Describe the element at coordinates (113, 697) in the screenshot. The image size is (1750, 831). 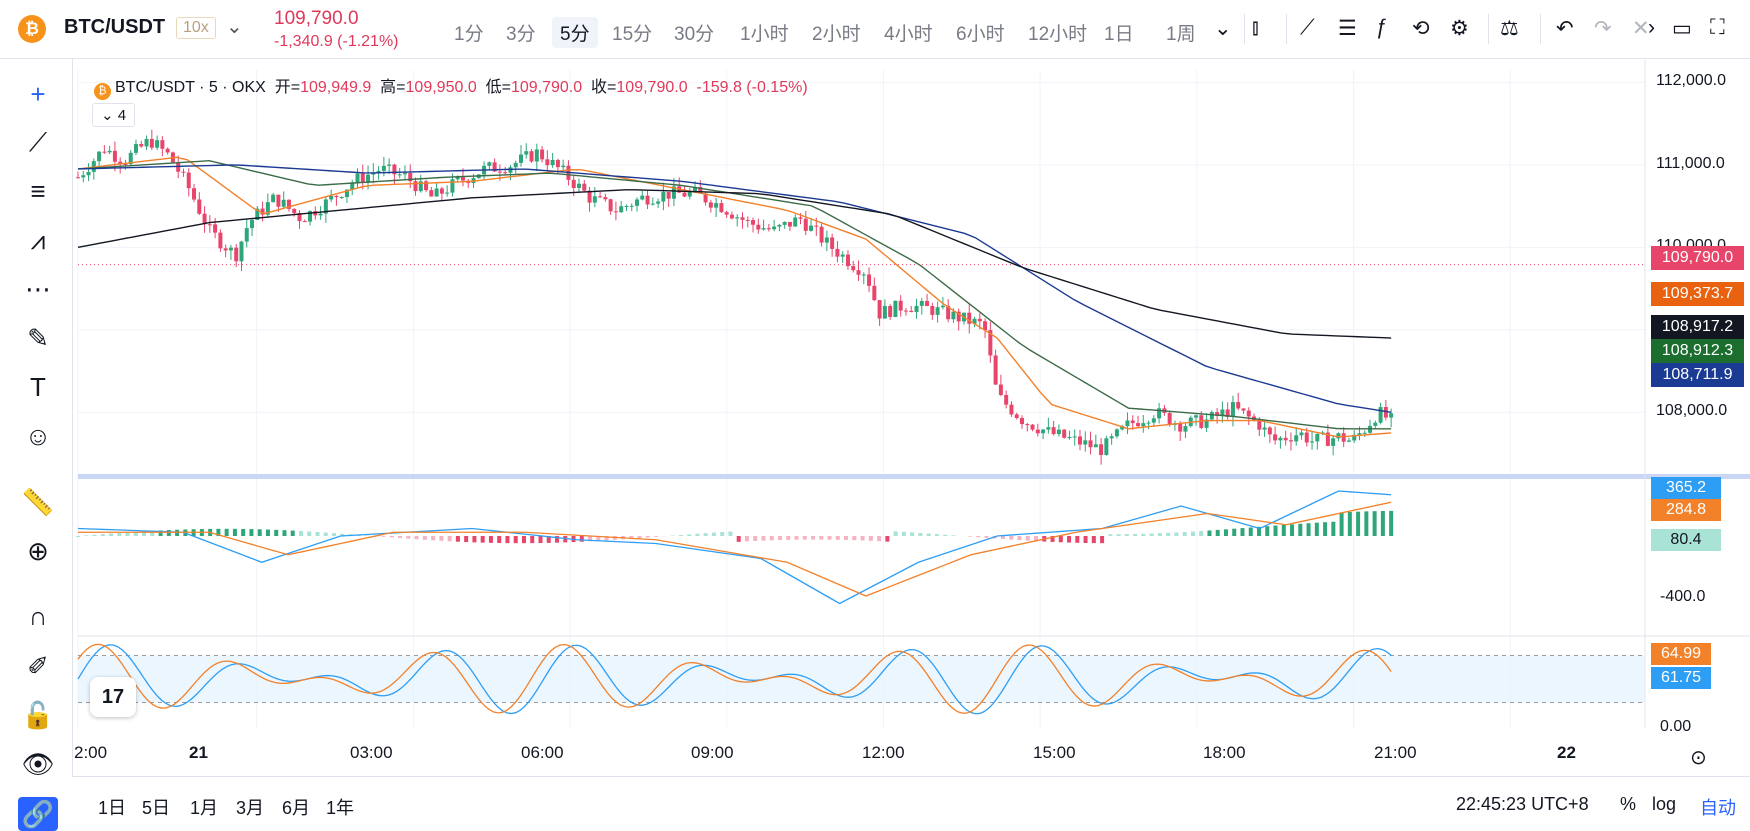
I see `tradingview-logo: 17` at that location.